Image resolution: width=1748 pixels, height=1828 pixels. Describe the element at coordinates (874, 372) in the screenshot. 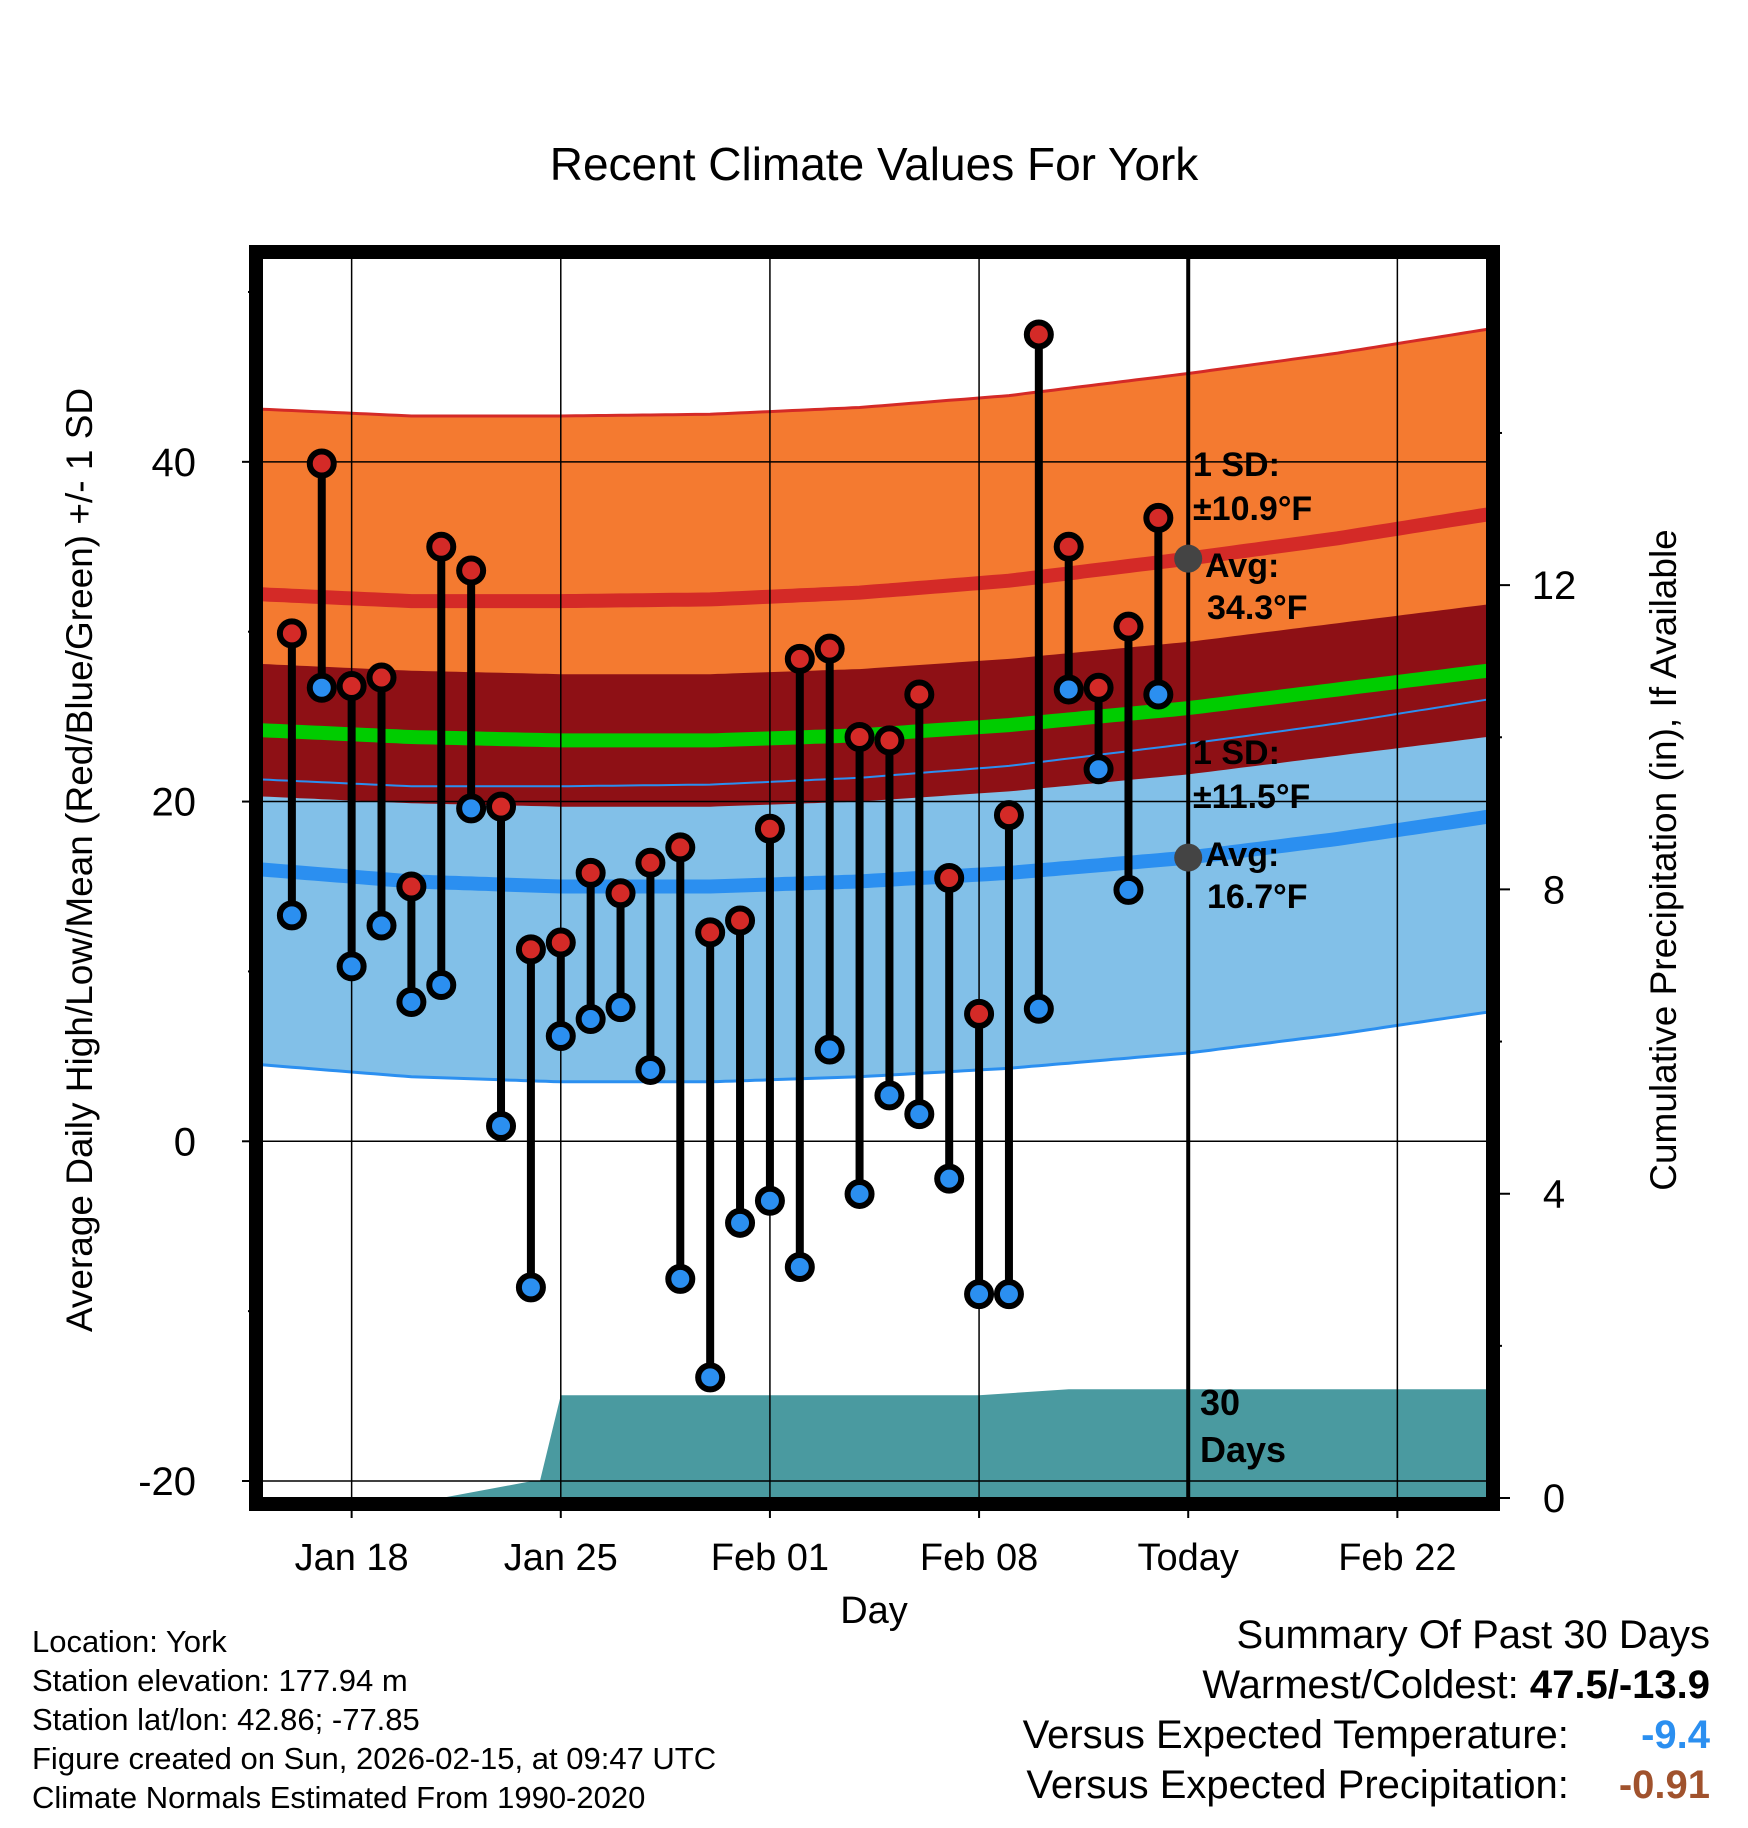

I see `high-band-upper-edge` at that location.